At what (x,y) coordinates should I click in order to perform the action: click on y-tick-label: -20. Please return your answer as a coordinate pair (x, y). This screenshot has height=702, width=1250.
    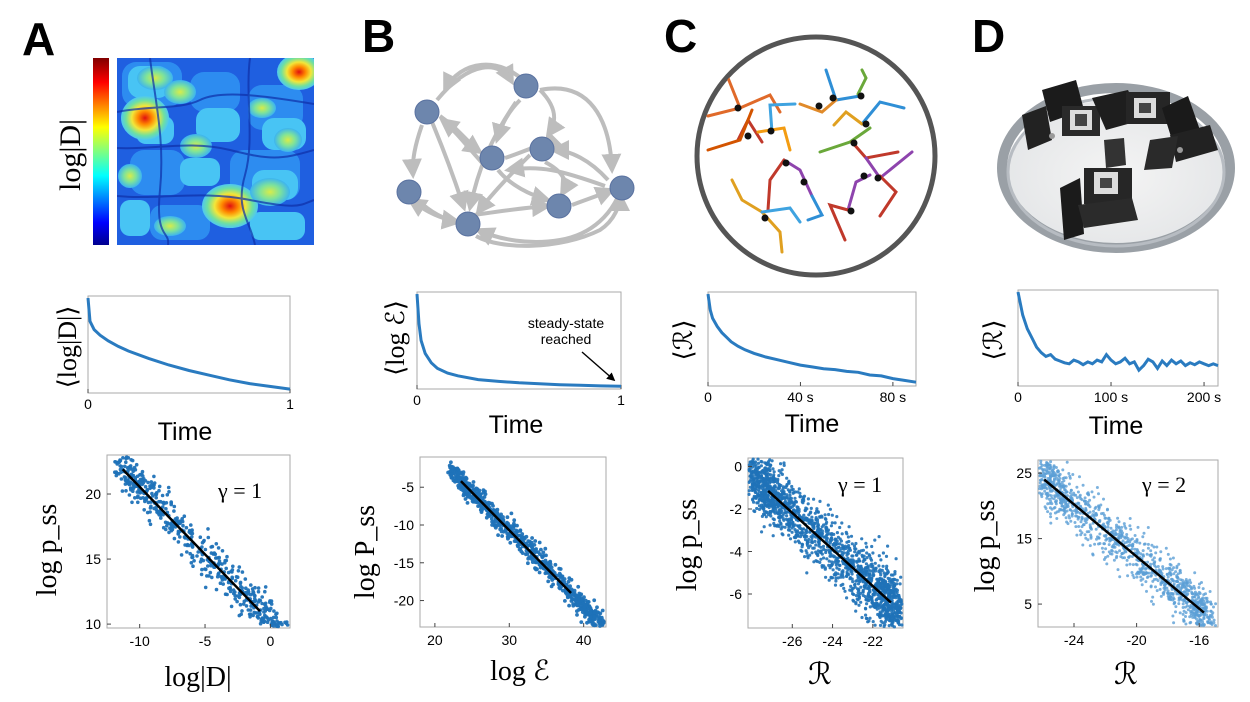
    Looking at the image, I should click on (404, 601).